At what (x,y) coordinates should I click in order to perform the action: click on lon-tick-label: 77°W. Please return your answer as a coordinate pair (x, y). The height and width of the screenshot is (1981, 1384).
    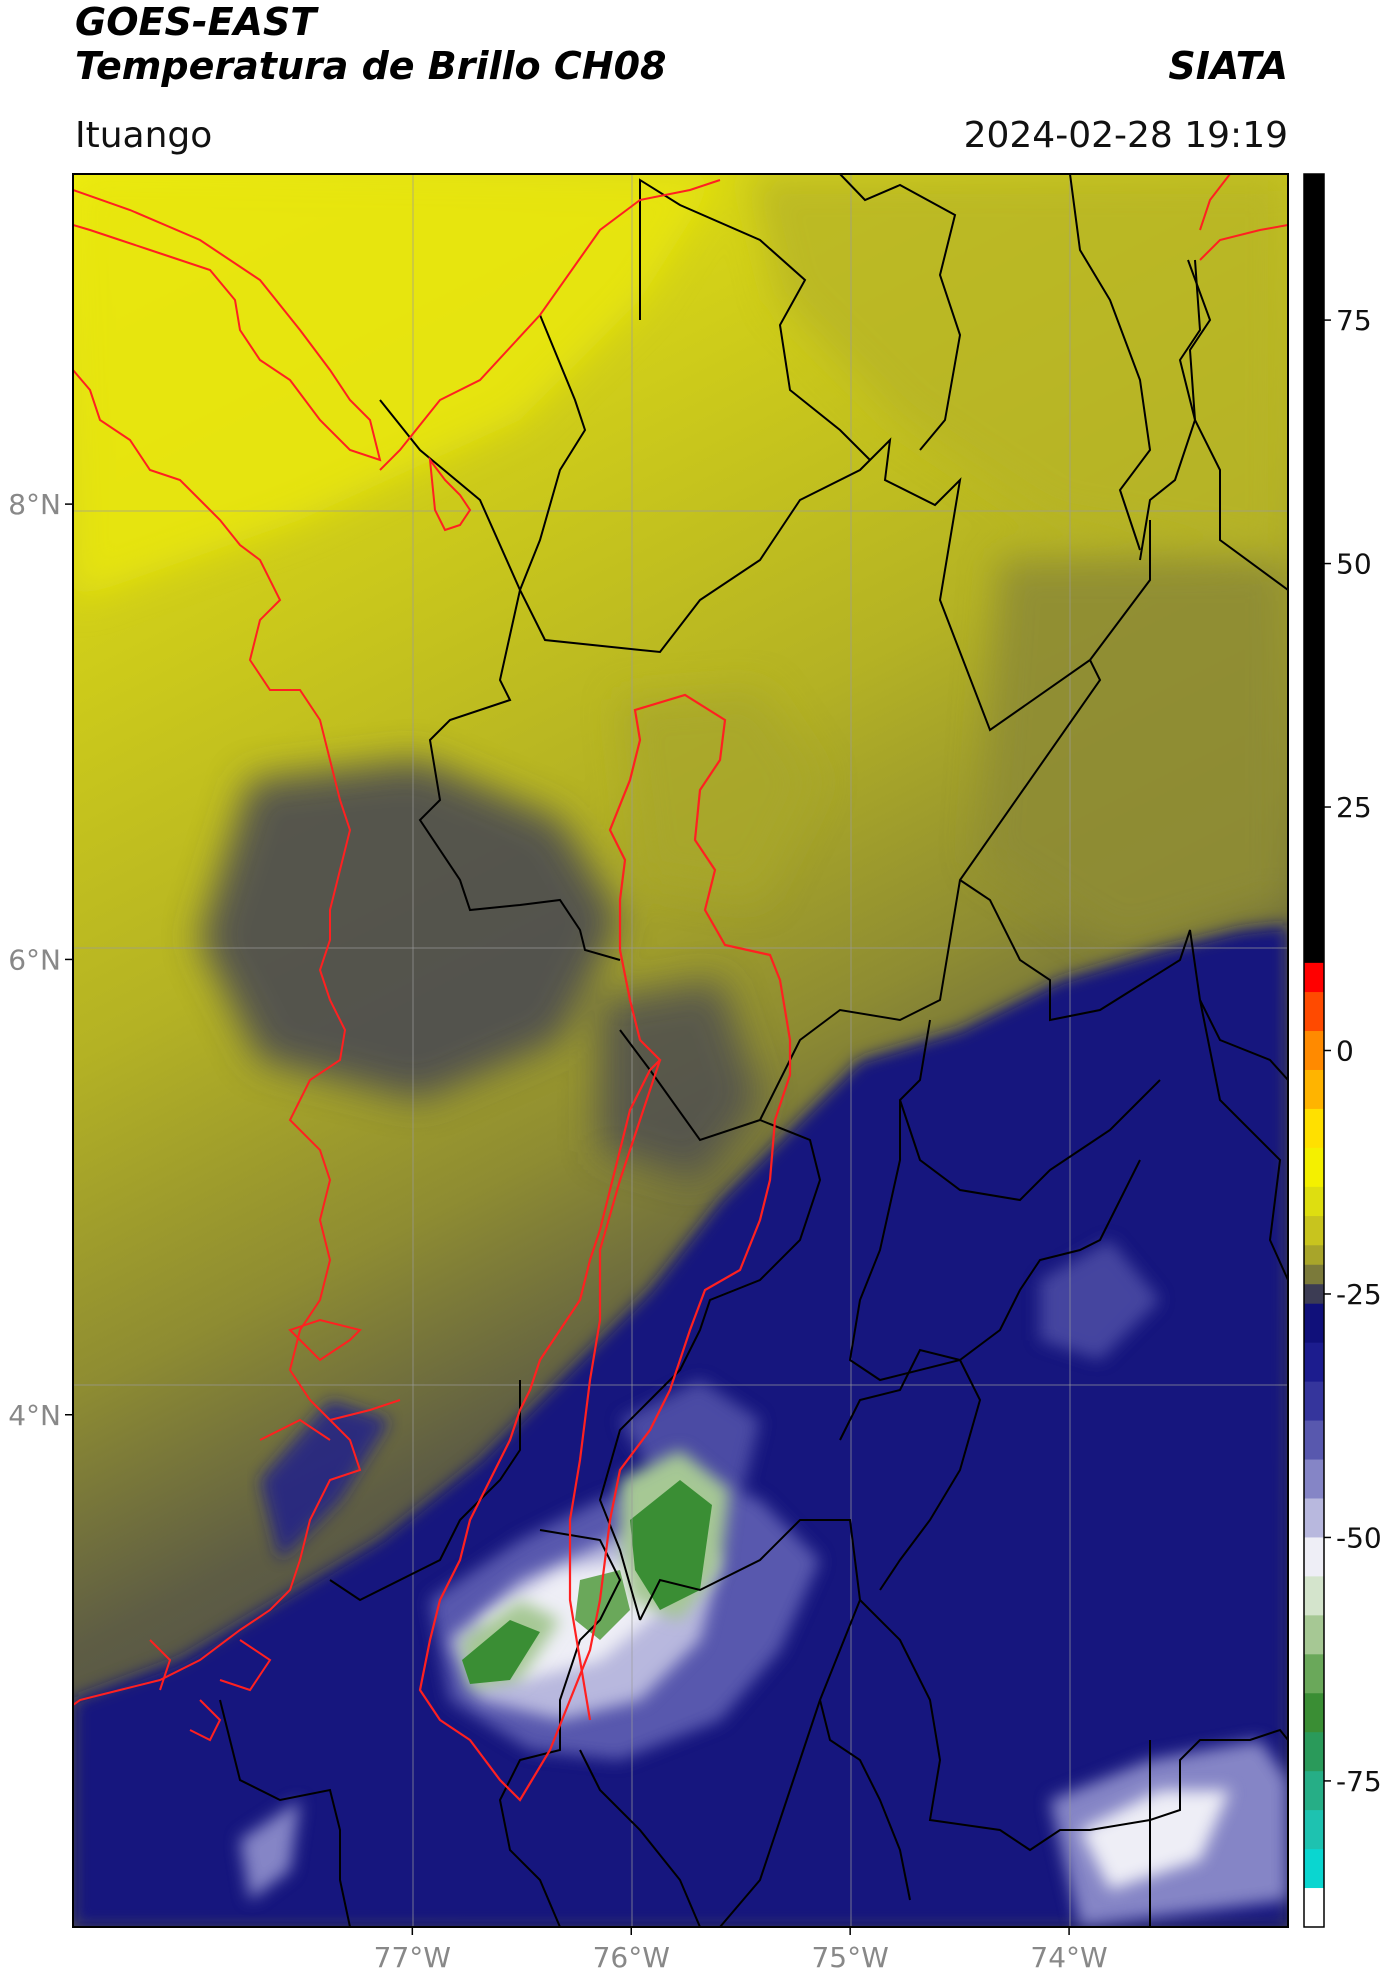
    Looking at the image, I should click on (412, 1957).